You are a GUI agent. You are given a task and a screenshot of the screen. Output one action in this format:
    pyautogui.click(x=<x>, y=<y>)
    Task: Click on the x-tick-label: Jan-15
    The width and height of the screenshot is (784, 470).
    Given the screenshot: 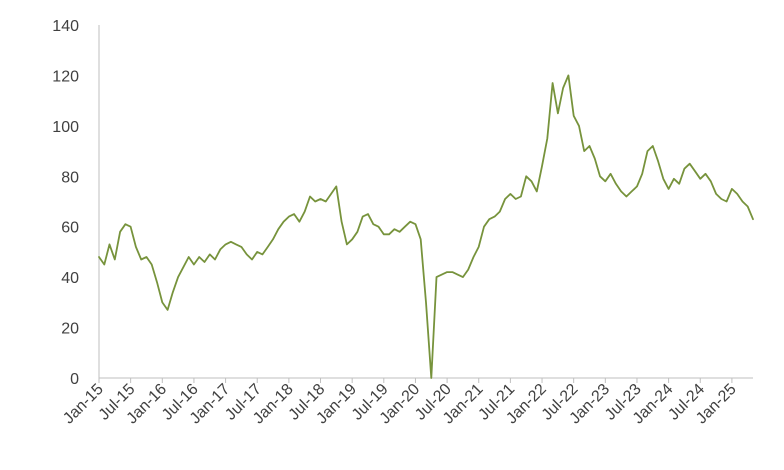 What is the action you would take?
    pyautogui.click(x=83, y=404)
    